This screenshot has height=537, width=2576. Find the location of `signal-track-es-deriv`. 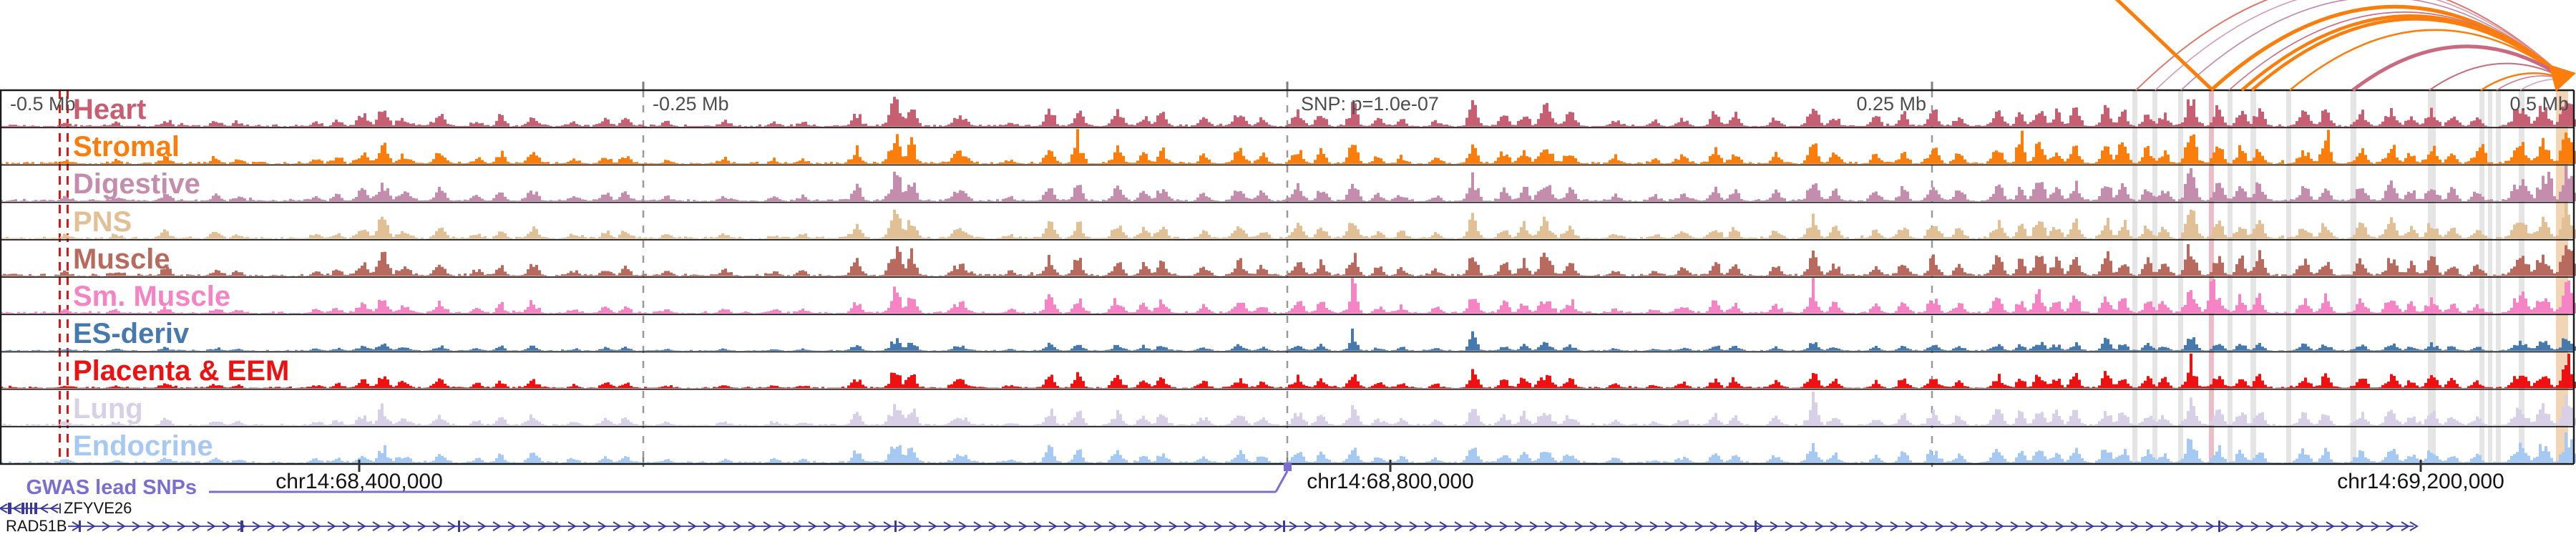

signal-track-es-deriv is located at coordinates (1288, 339).